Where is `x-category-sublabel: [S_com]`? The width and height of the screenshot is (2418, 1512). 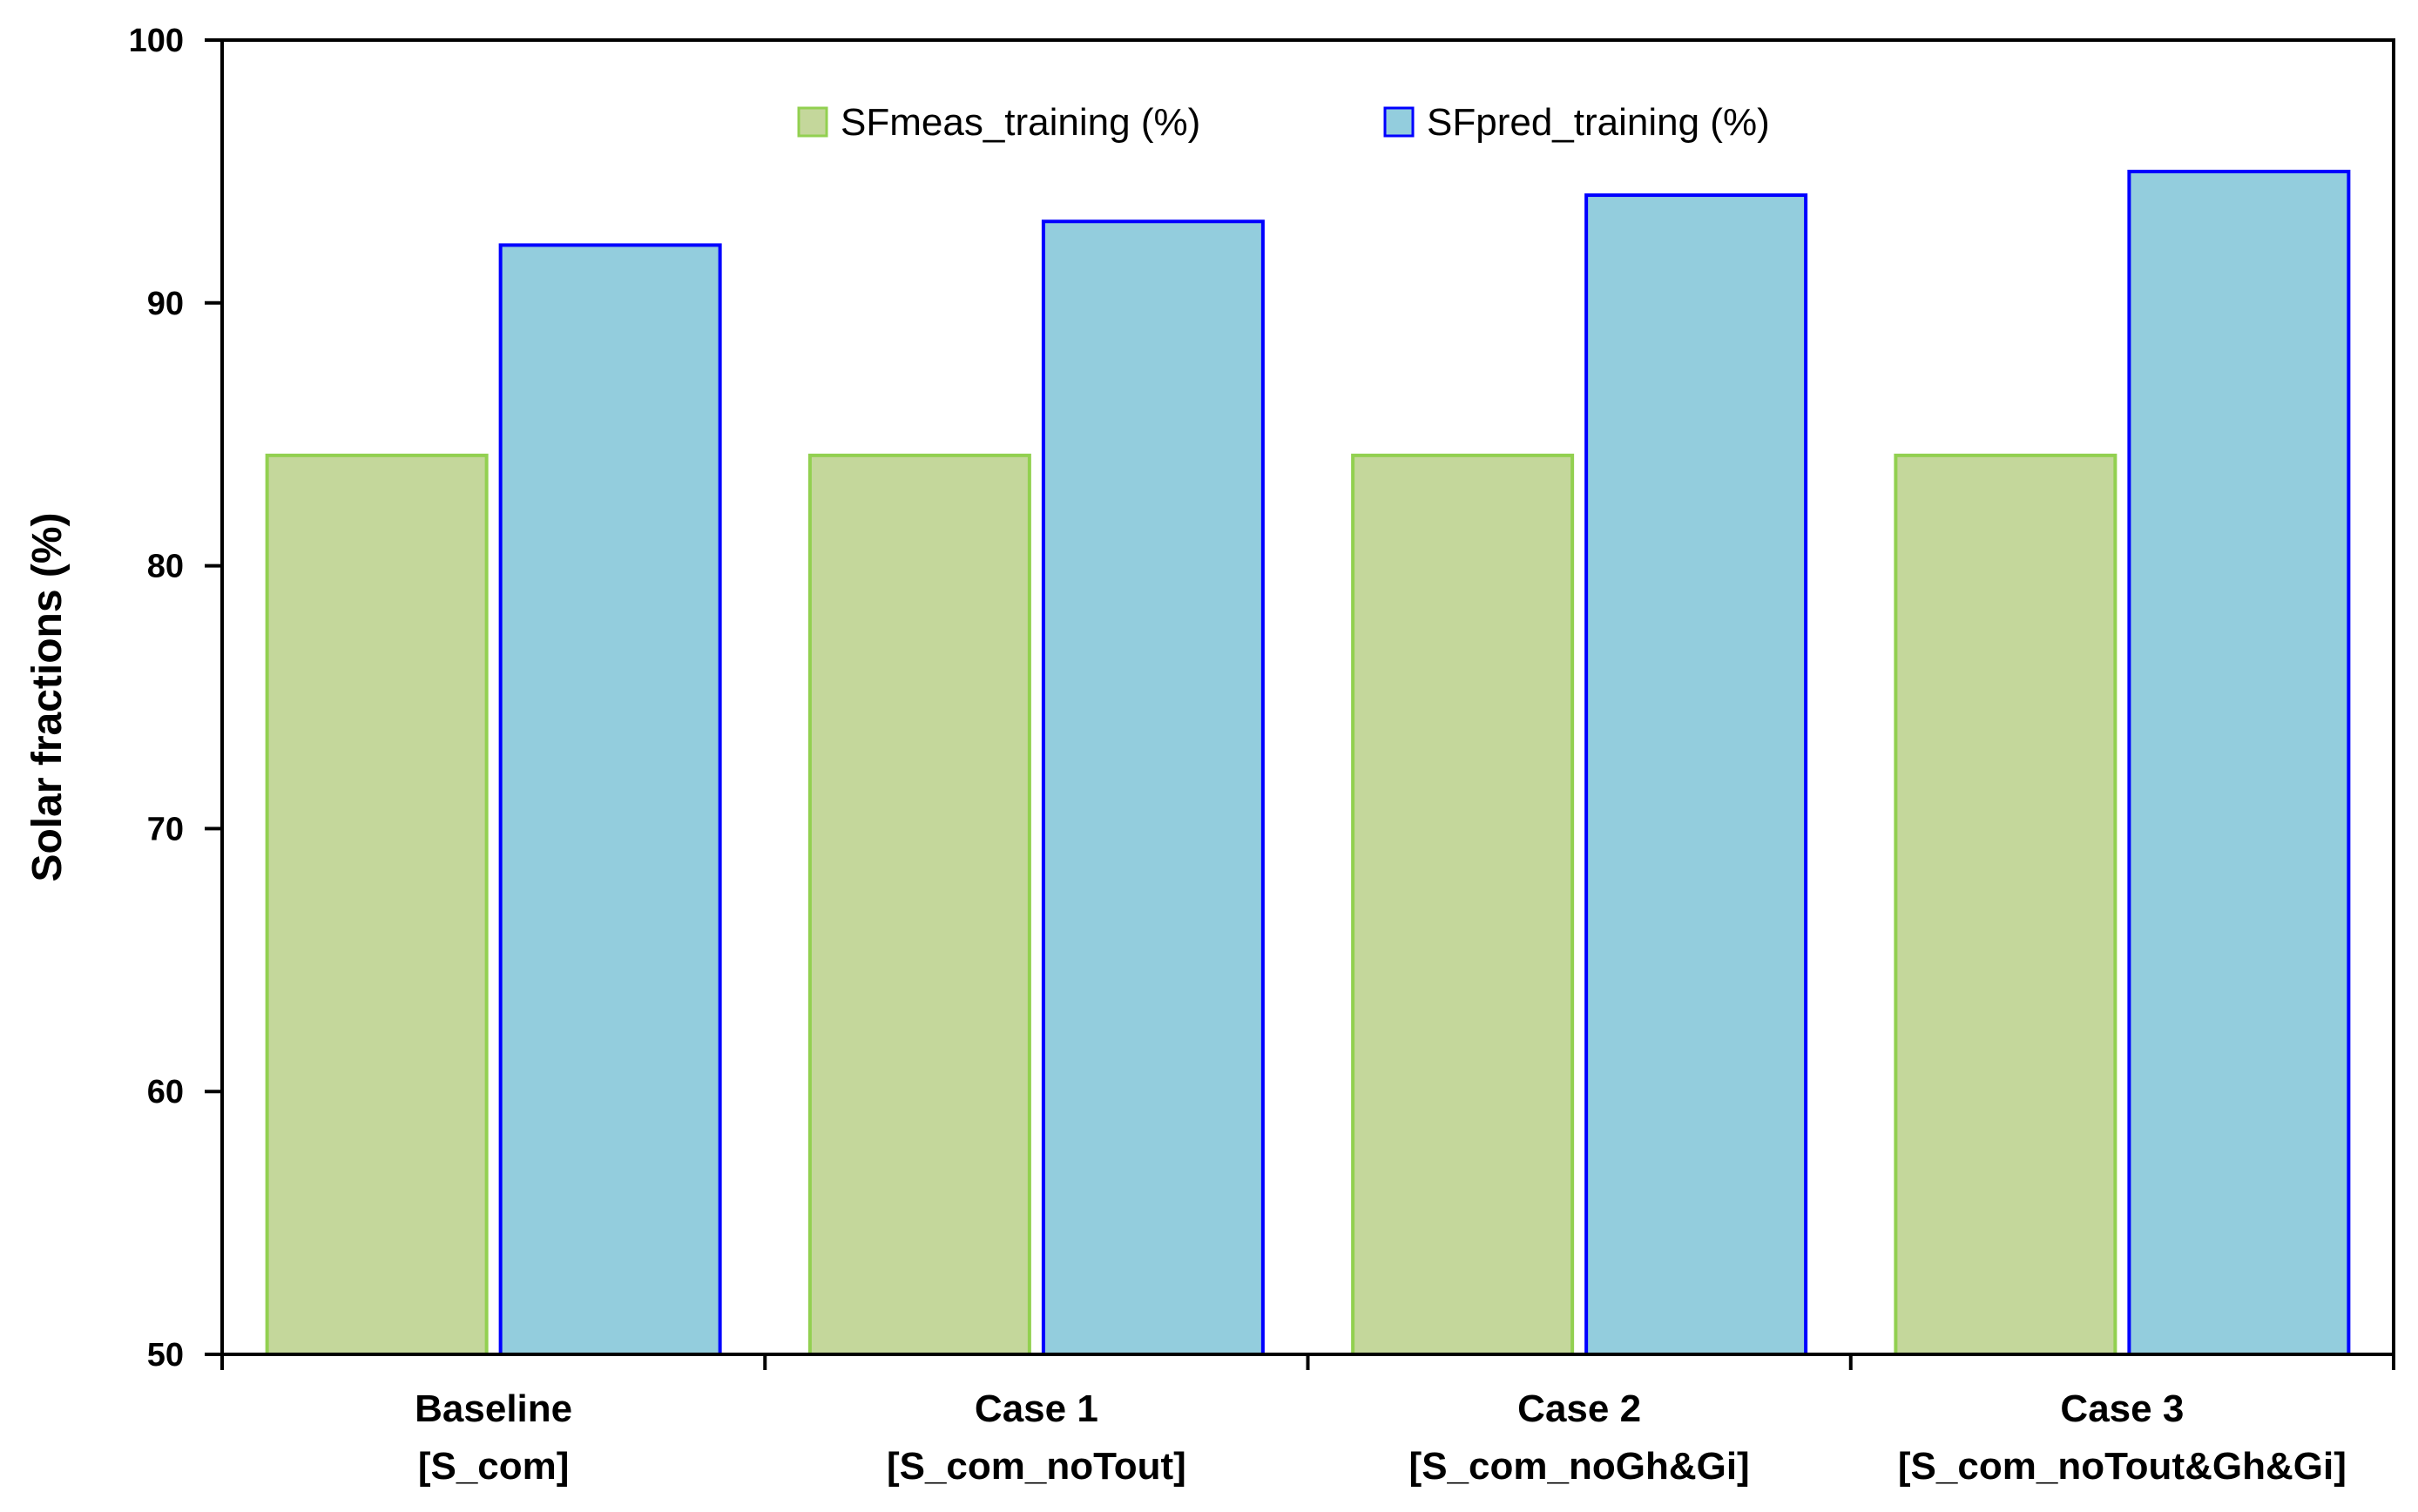 x-category-sublabel: [S_com] is located at coordinates (494, 1466).